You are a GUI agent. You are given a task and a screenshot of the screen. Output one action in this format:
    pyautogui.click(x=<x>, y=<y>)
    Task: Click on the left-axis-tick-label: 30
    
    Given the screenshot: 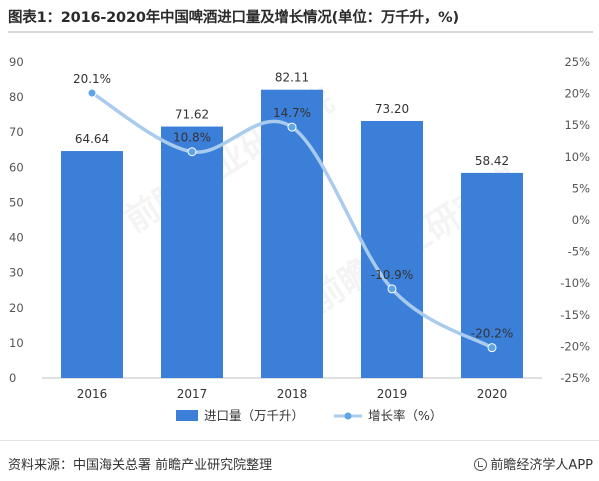 What is the action you would take?
    pyautogui.click(x=16, y=273)
    